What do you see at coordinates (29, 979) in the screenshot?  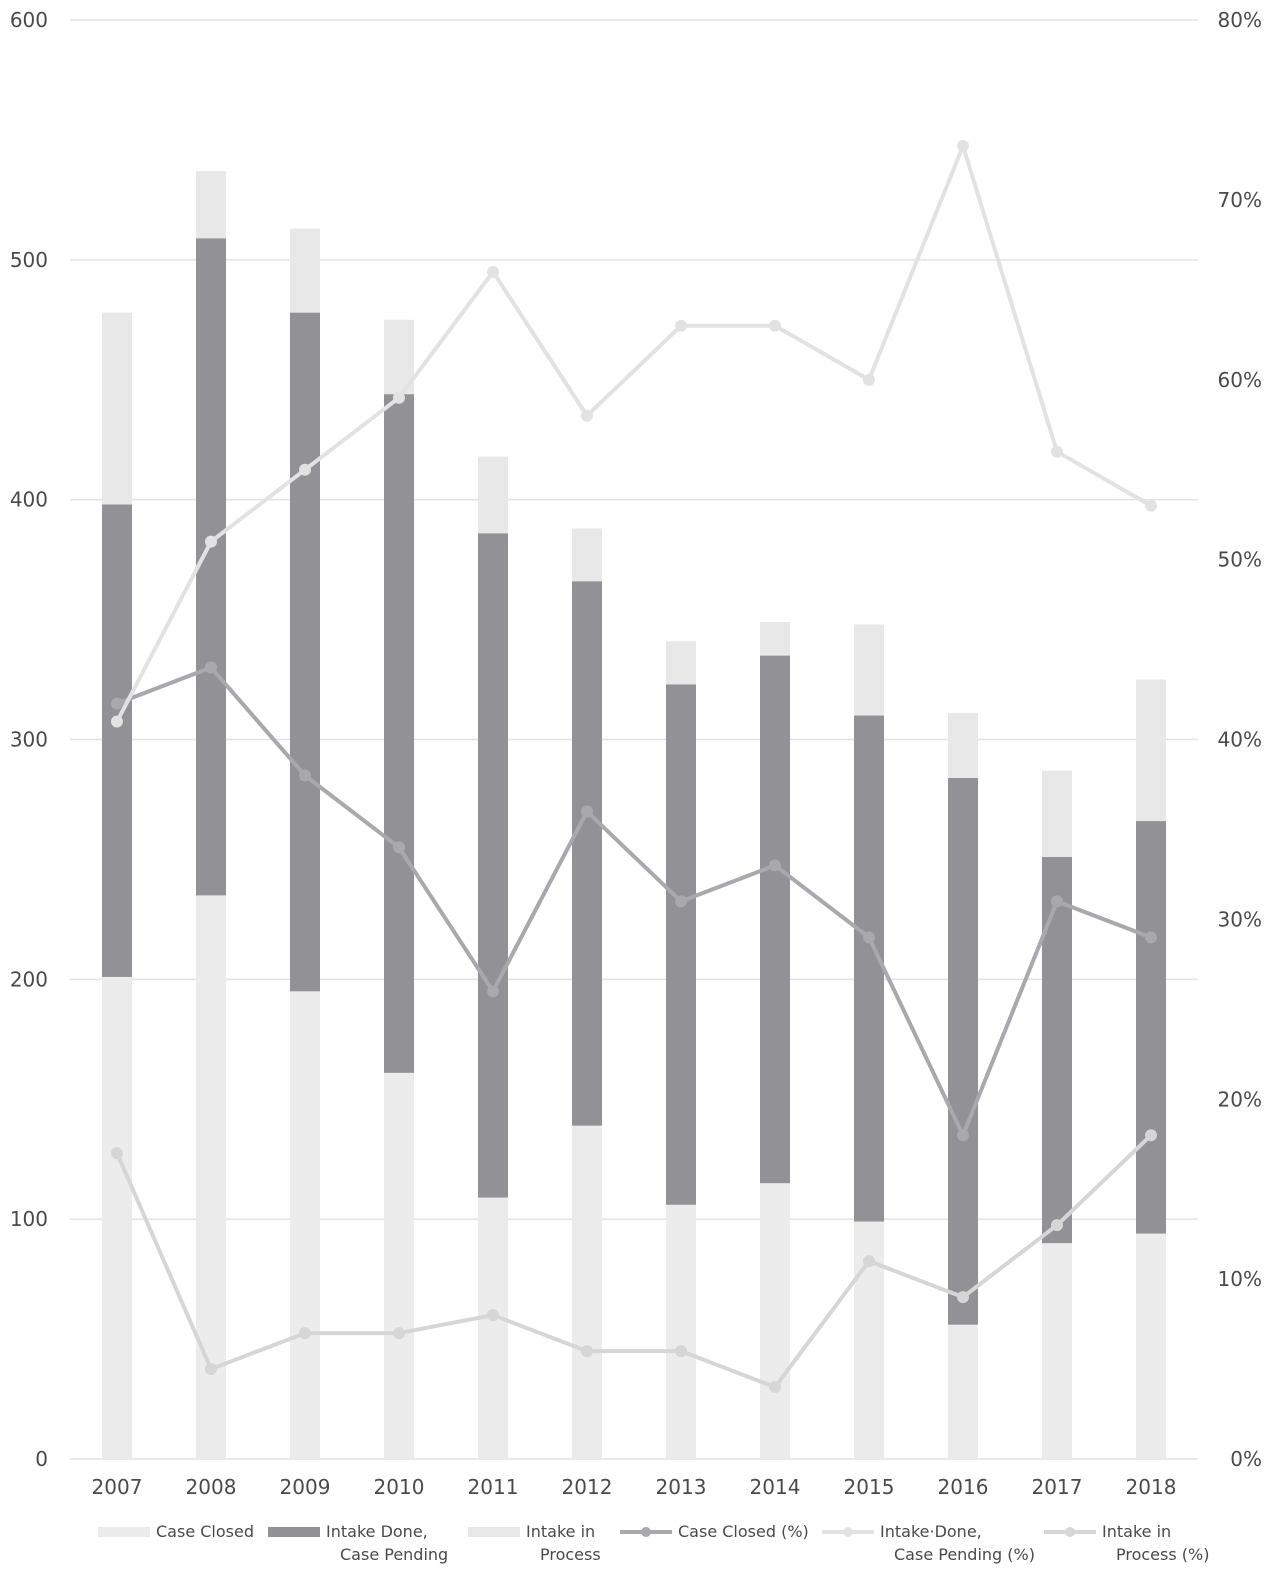 I see `y-tick-label: 200` at bounding box center [29, 979].